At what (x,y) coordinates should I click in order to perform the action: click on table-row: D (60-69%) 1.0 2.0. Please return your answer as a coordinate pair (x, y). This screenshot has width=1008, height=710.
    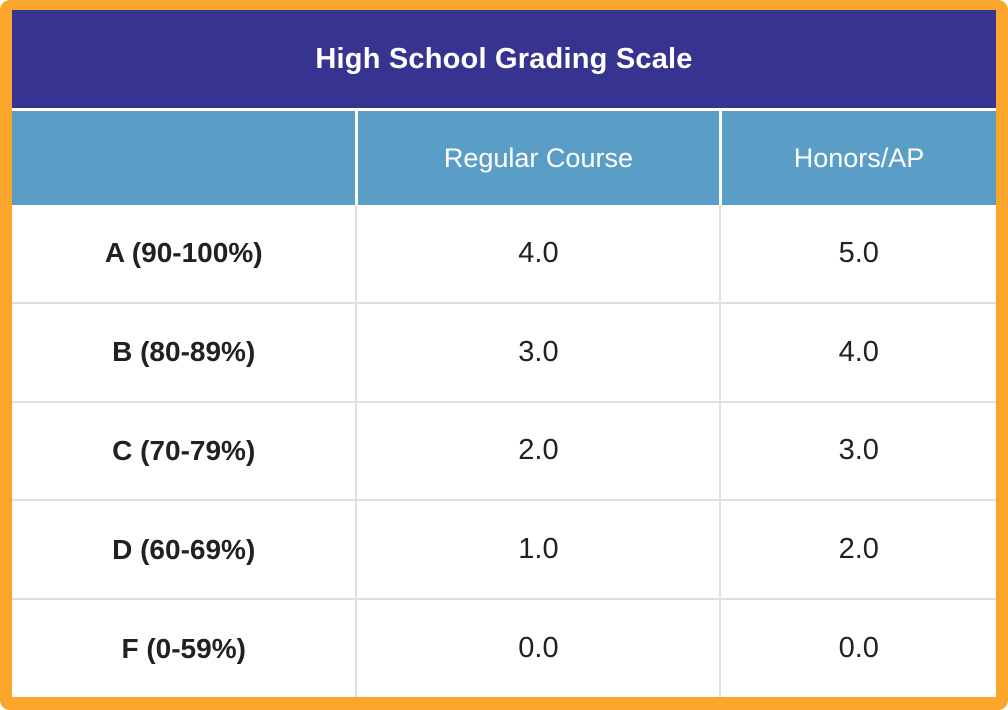
    Looking at the image, I should click on (504, 549).